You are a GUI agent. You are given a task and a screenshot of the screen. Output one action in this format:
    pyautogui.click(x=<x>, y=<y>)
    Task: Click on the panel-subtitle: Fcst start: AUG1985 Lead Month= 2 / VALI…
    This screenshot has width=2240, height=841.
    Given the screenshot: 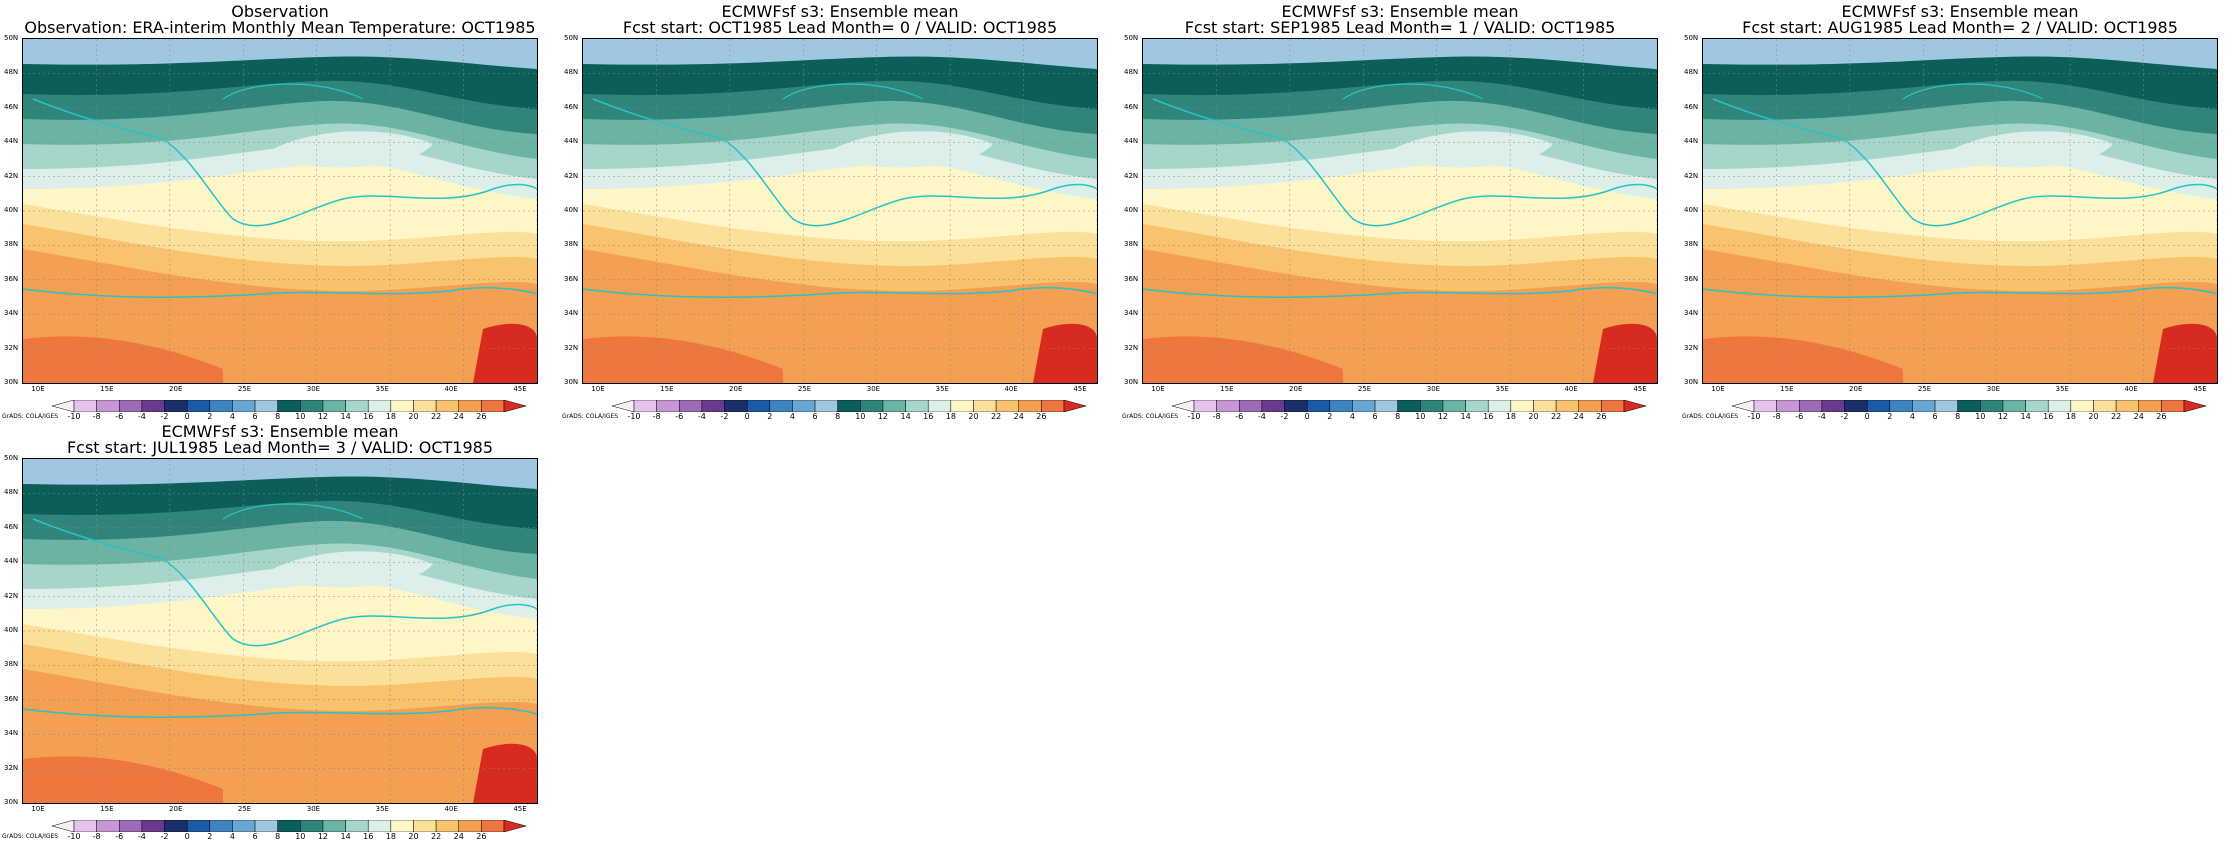 What is the action you would take?
    pyautogui.click(x=1960, y=27)
    